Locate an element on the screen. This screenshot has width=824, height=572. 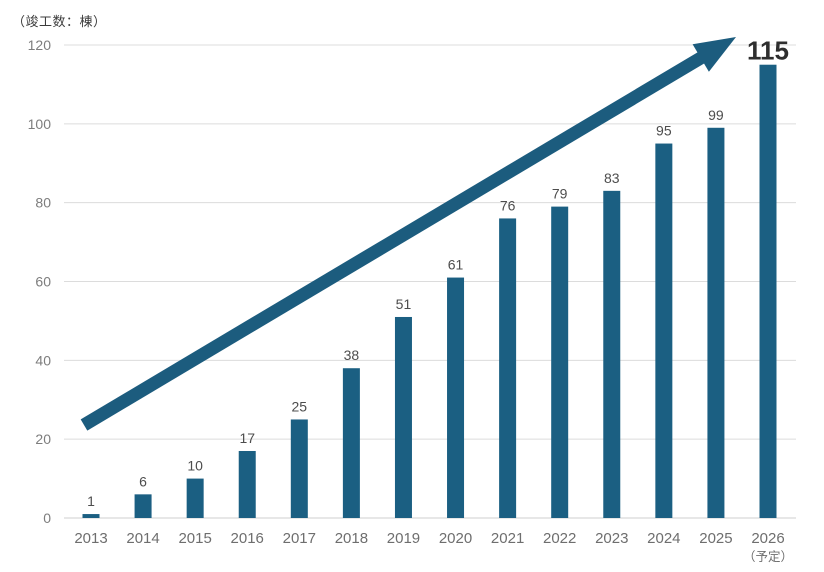
x-axis-label: 2013 is located at coordinates (90, 538).